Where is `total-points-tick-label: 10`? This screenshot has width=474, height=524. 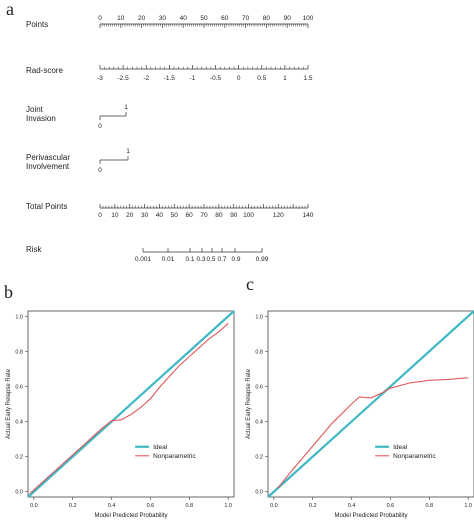 total-points-tick-label: 10 is located at coordinates (115, 215).